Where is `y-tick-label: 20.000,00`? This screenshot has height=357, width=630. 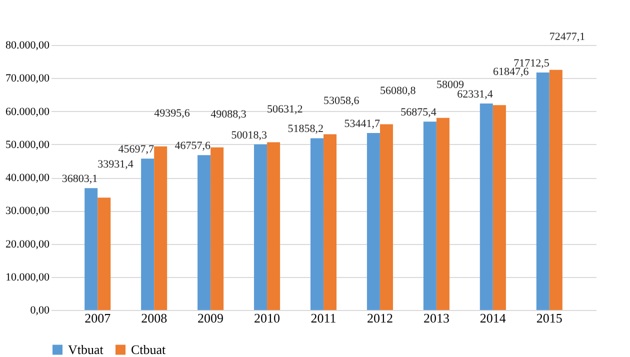 y-tick-label: 20.000,00 is located at coordinates (28, 244).